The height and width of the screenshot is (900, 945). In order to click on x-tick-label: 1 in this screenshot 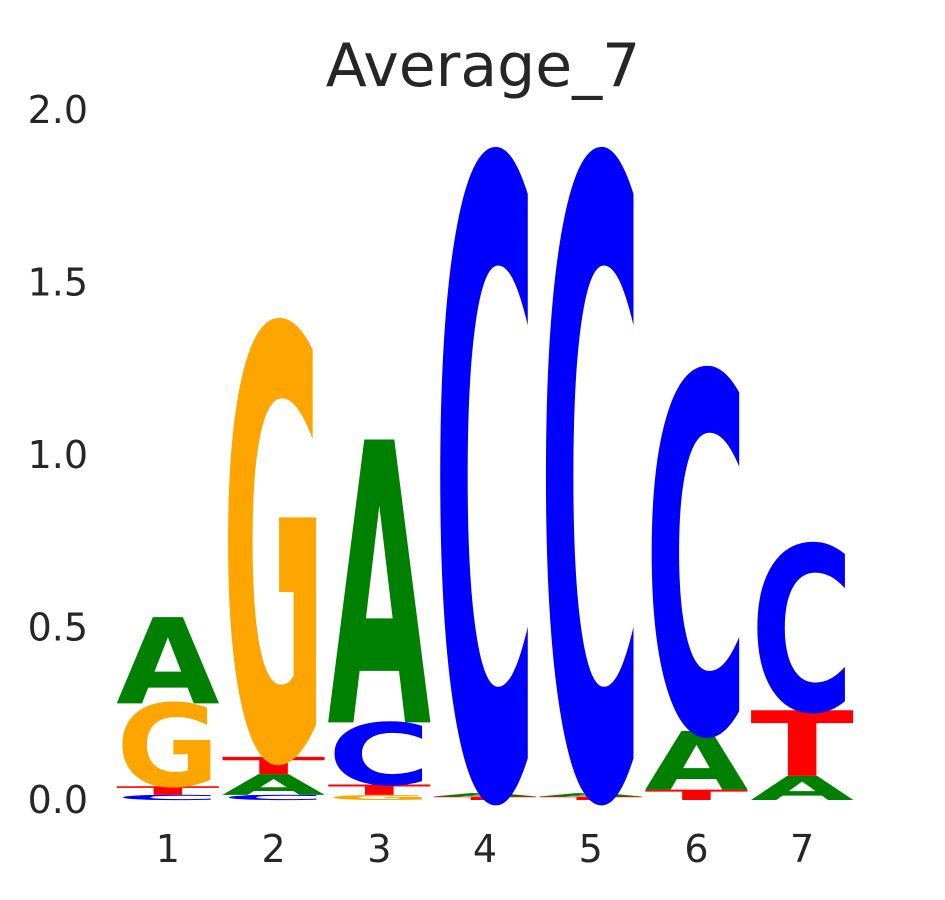, I will do `click(168, 849)`.